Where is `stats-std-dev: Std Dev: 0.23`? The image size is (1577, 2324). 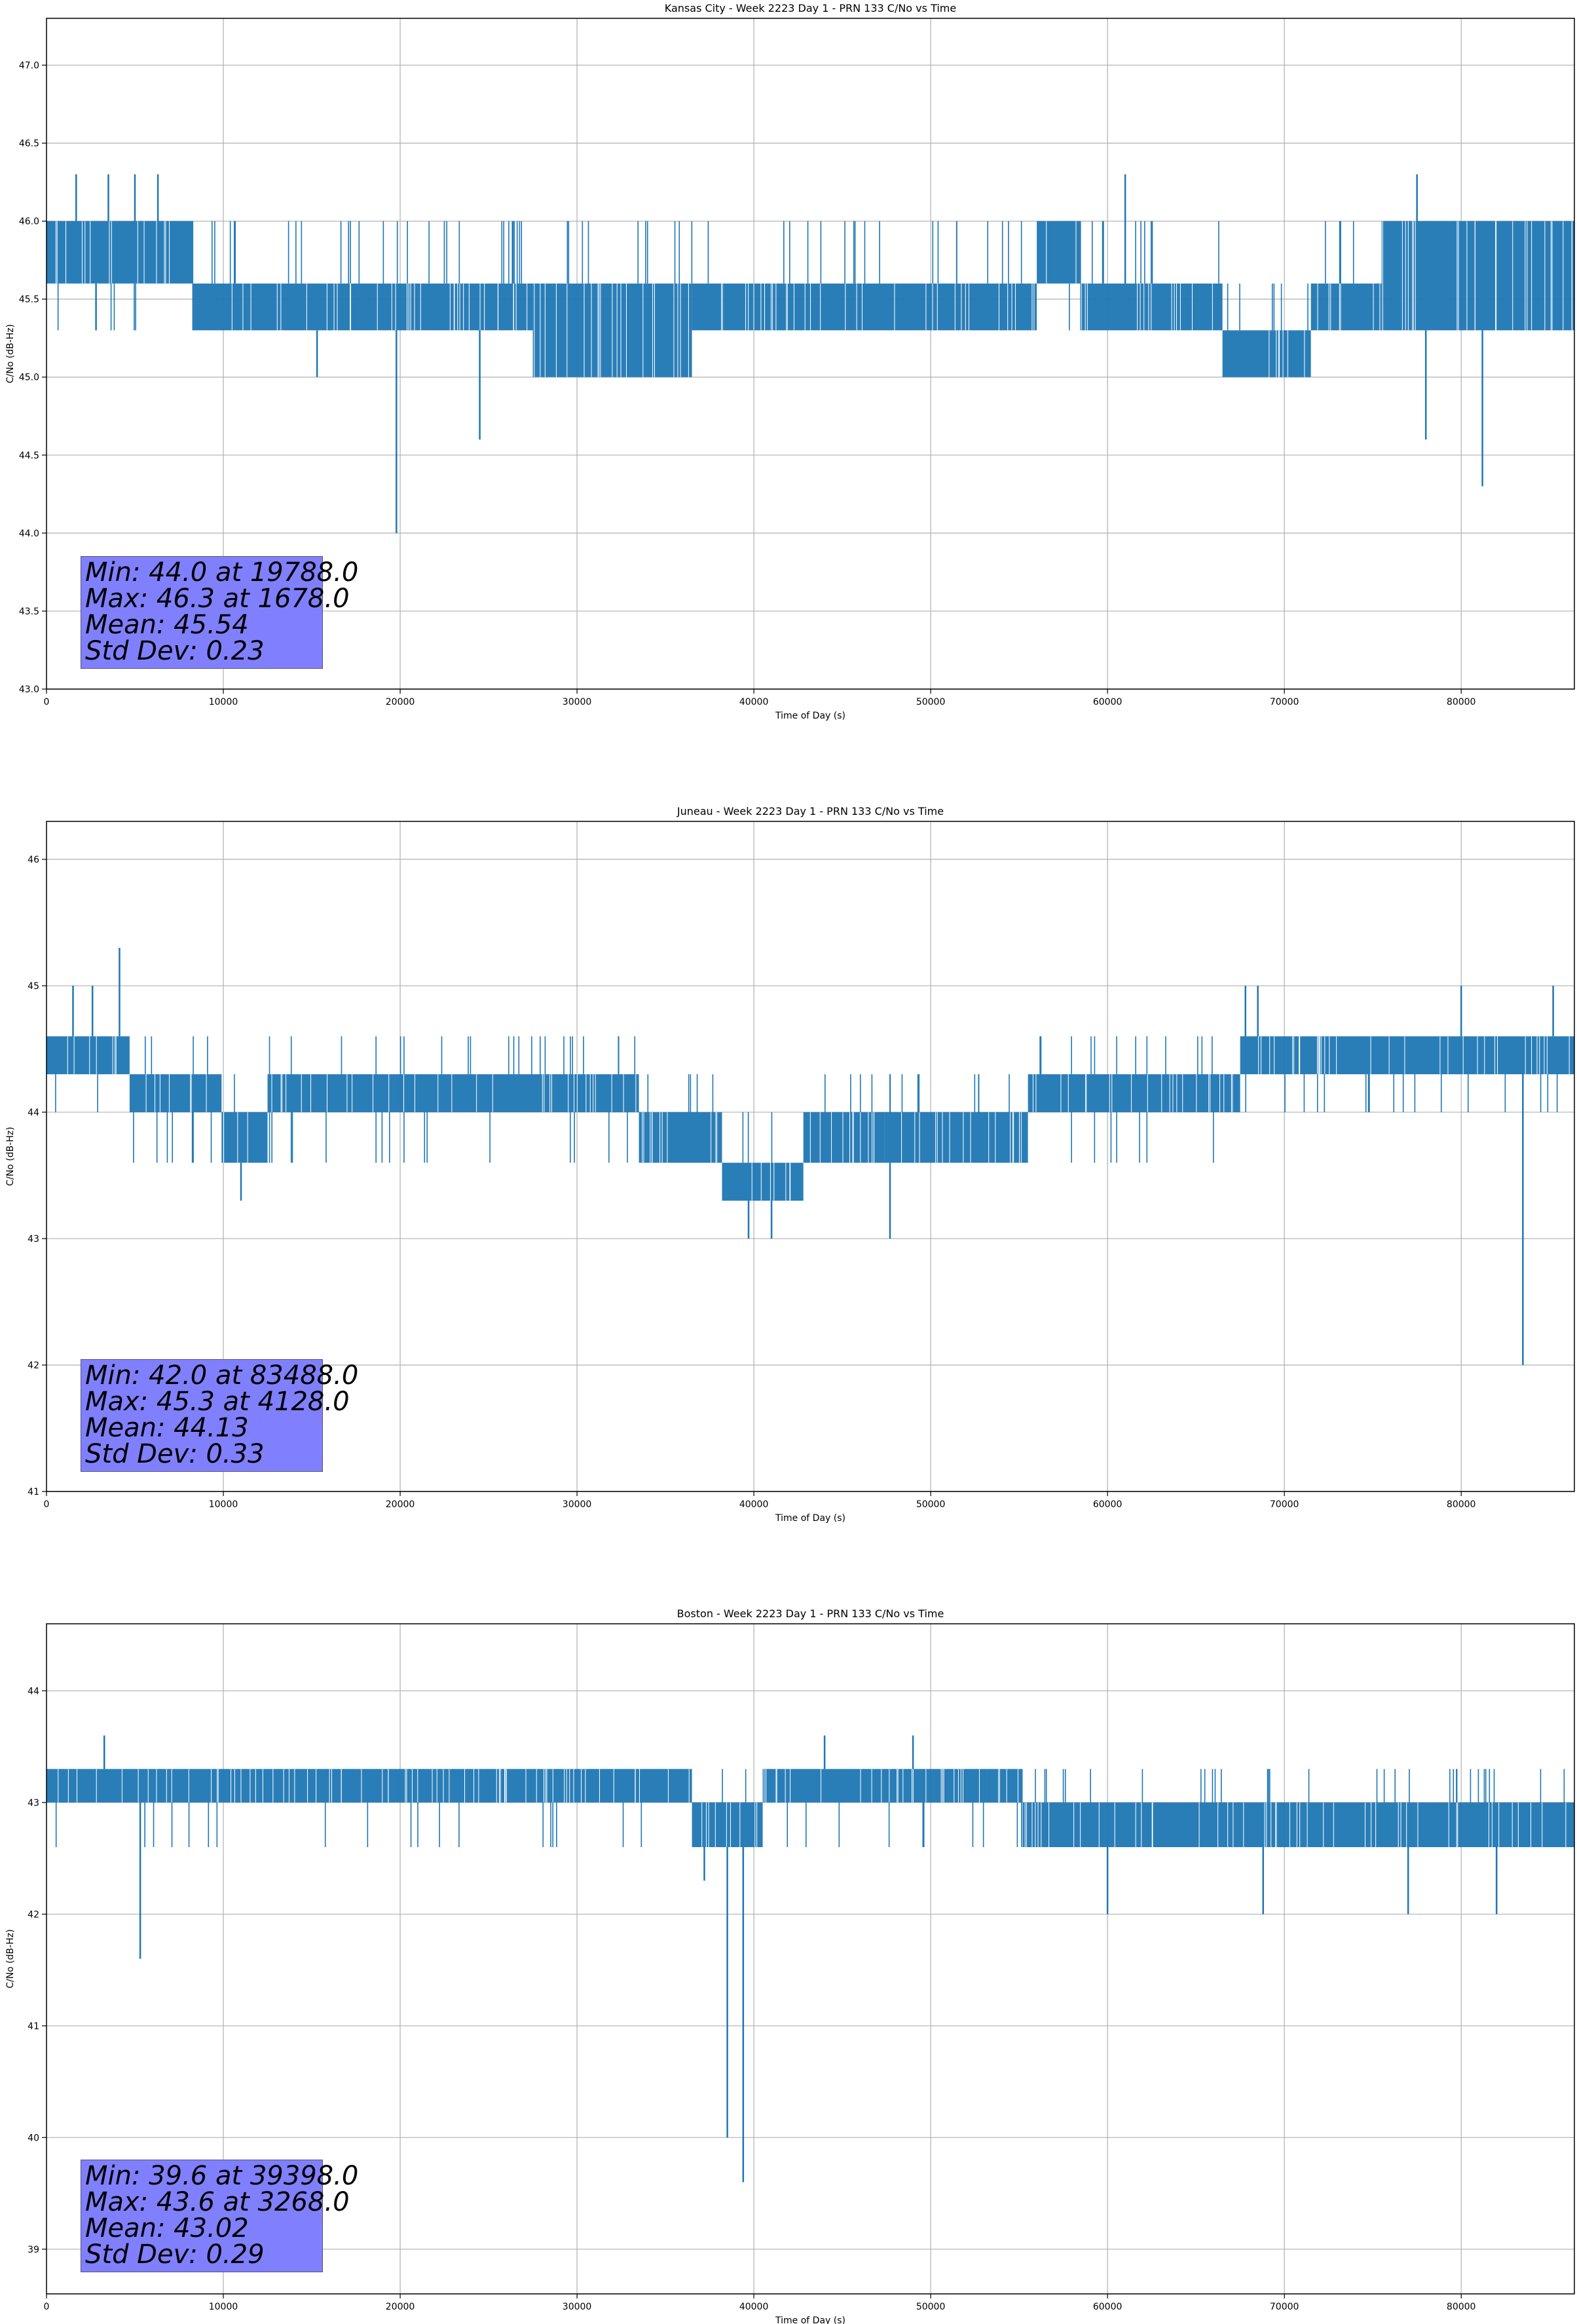 stats-std-dev: Std Dev: 0.23 is located at coordinates (175, 651).